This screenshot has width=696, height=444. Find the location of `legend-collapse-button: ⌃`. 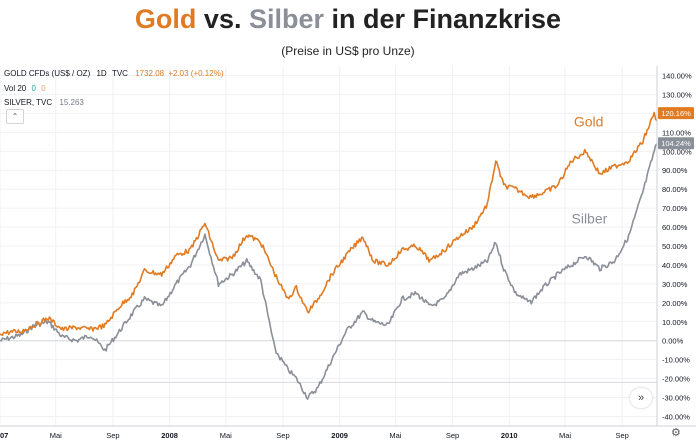

legend-collapse-button: ⌃ is located at coordinates (15, 116).